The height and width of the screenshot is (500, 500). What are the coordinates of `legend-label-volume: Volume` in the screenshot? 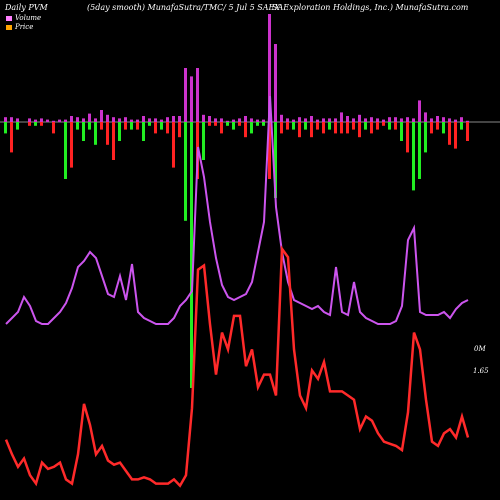 It's located at (28, 18).